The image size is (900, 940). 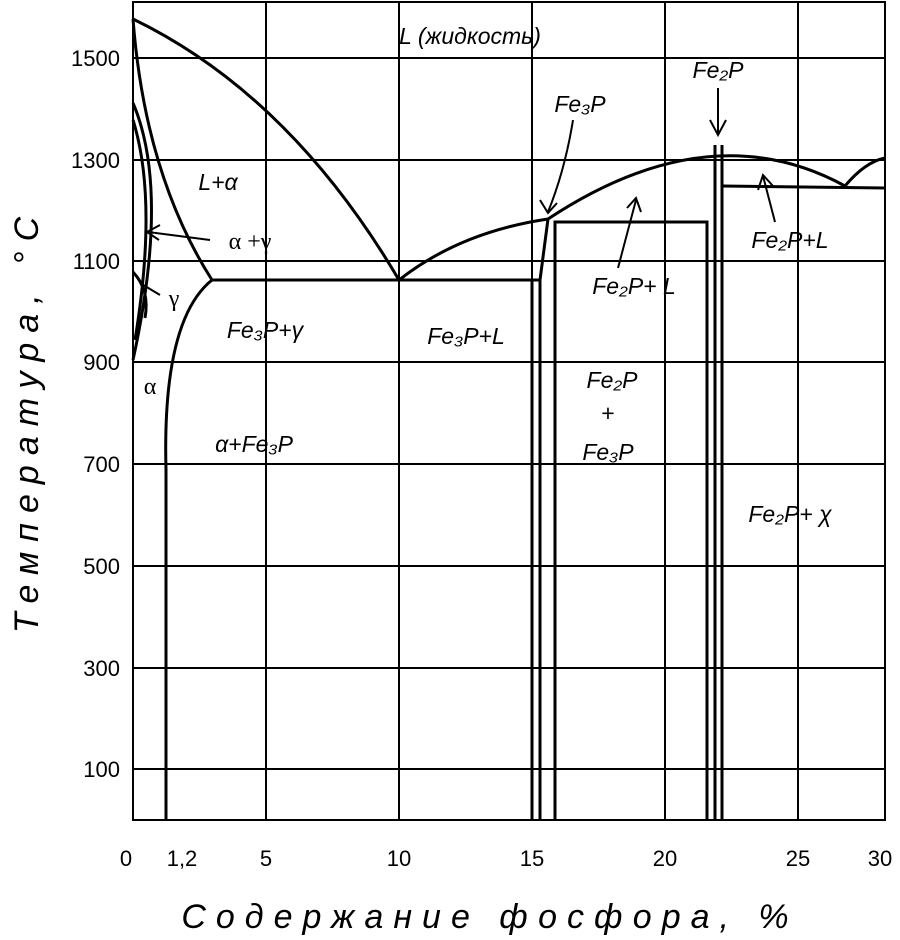 What do you see at coordinates (101, 362) in the screenshot?
I see `y-tick-900: 900` at bounding box center [101, 362].